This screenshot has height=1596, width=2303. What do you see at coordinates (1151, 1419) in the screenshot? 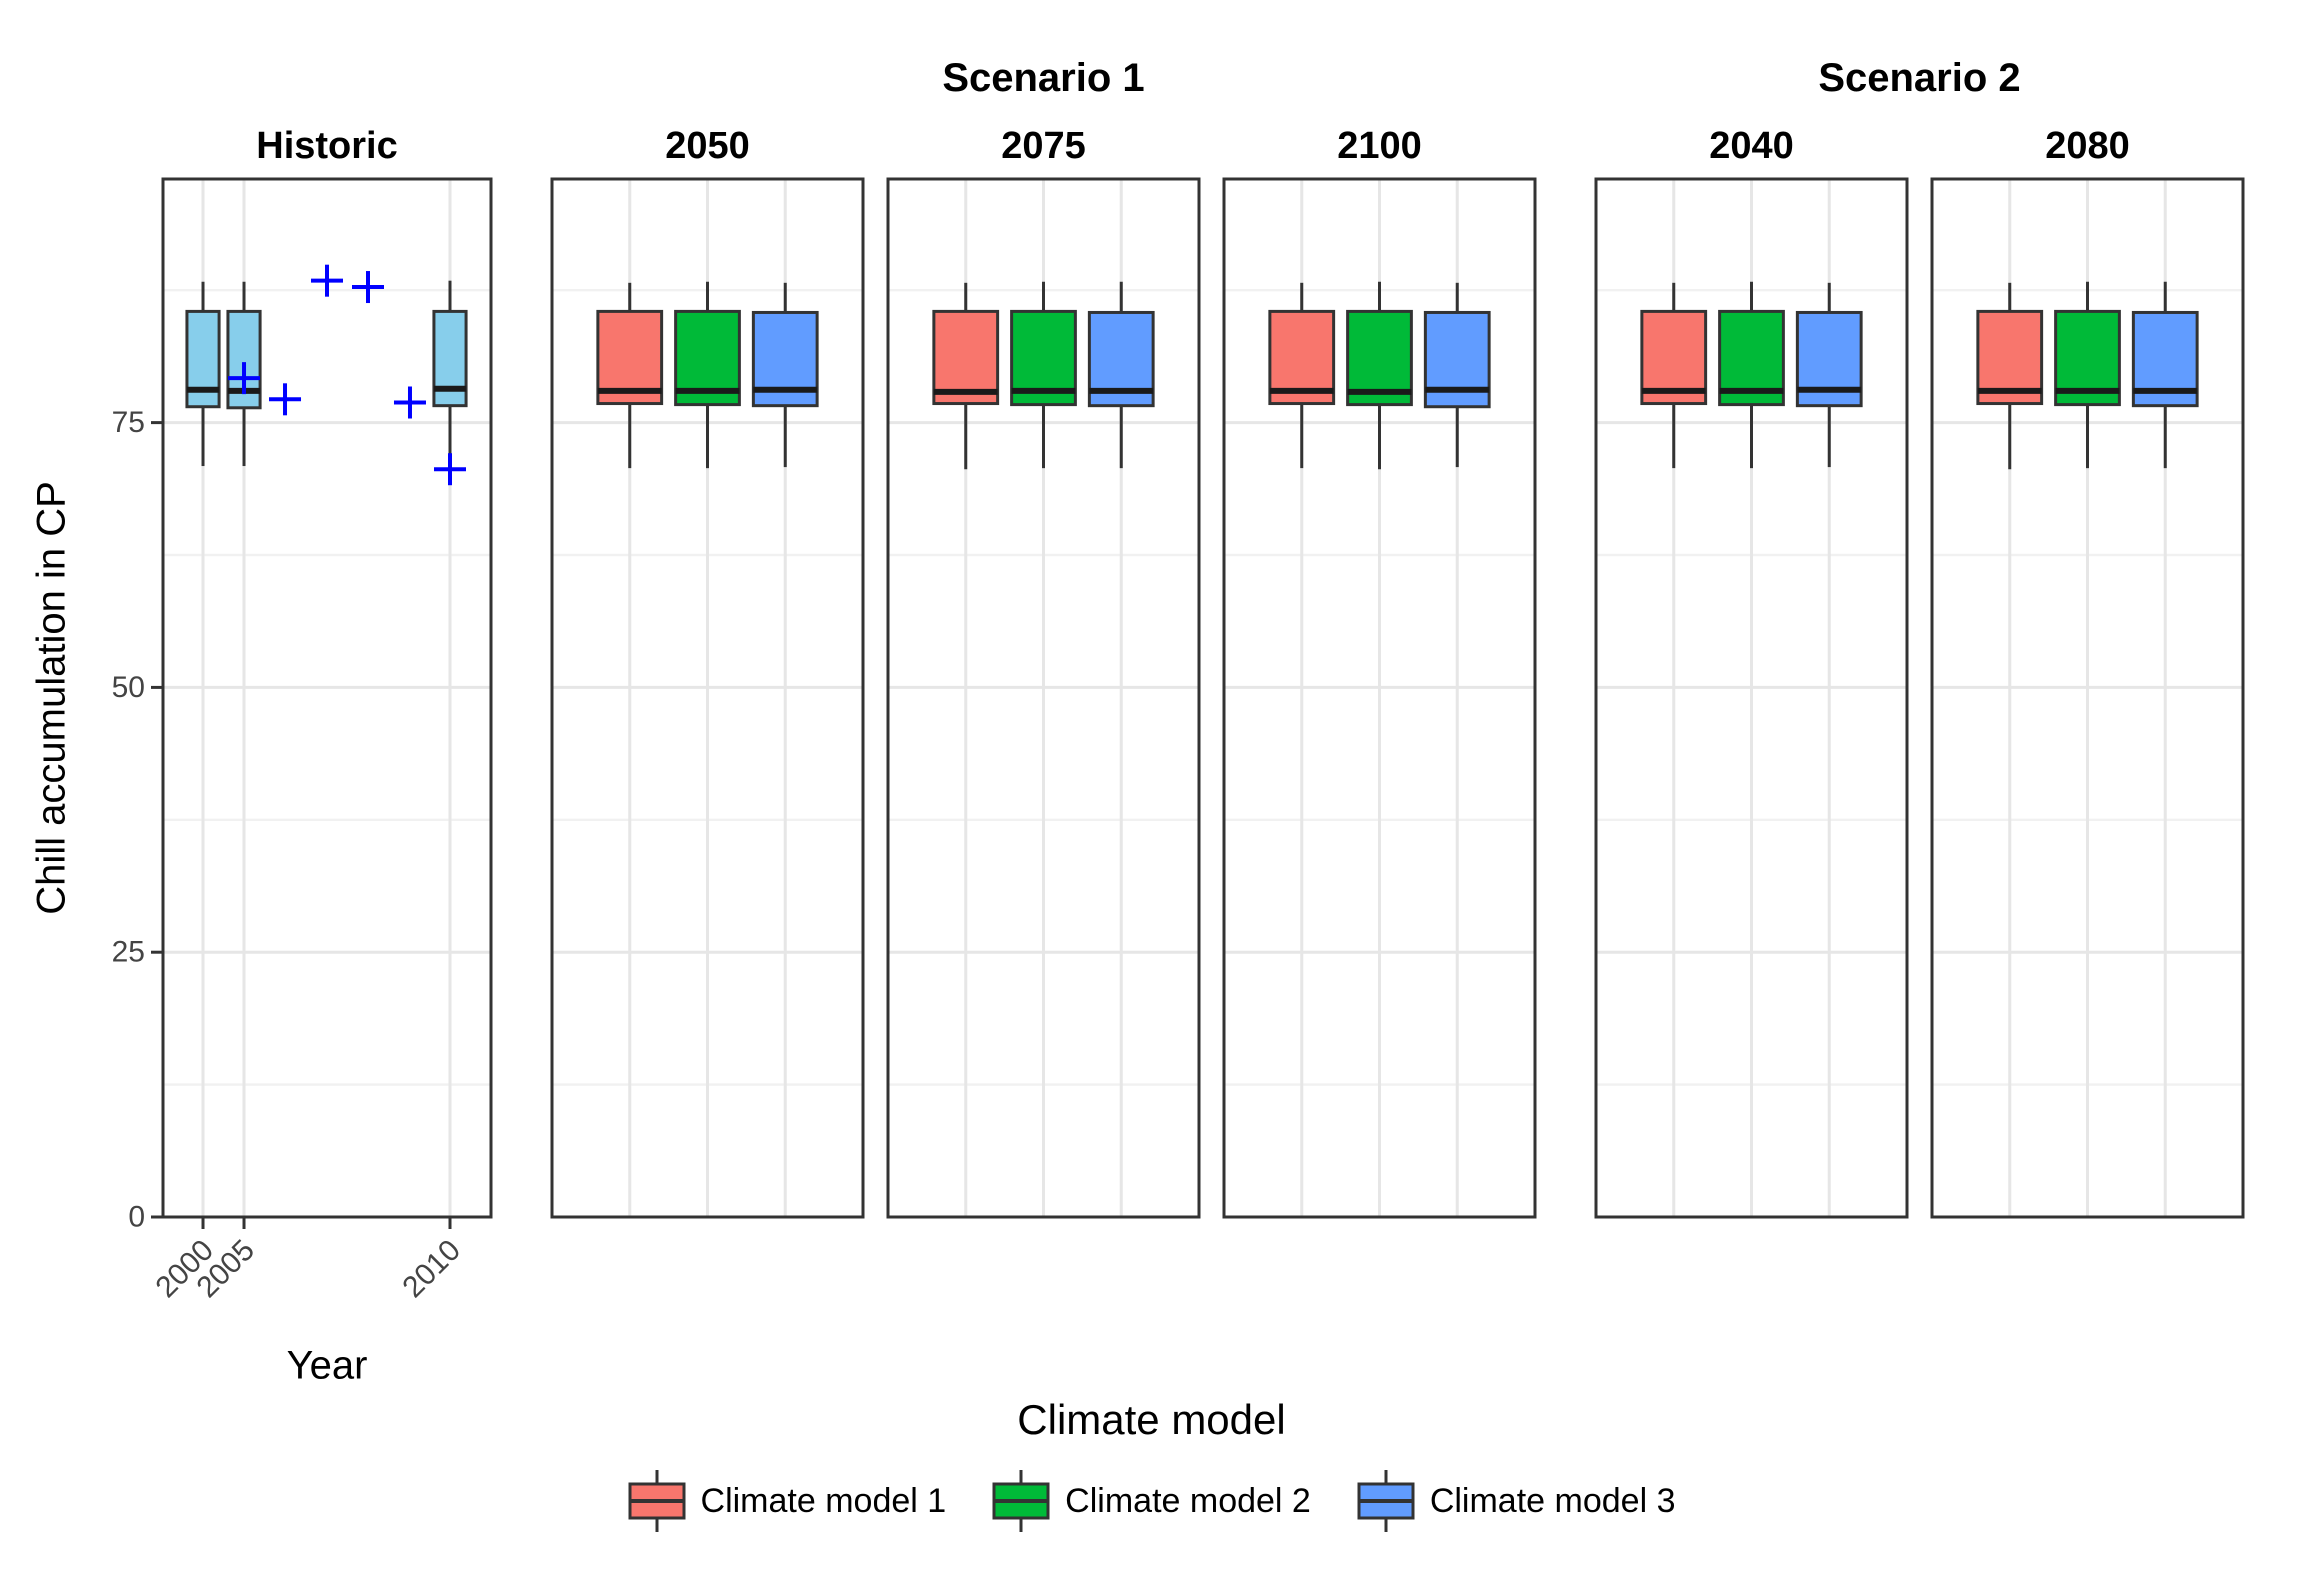
I see `legend-title: Climate model` at bounding box center [1151, 1419].